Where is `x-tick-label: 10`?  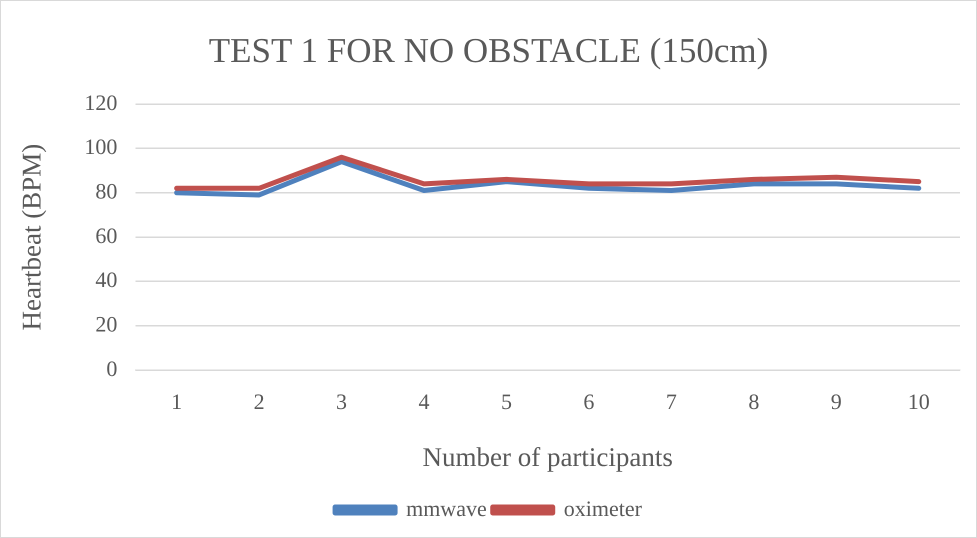
x-tick-label: 10 is located at coordinates (919, 401).